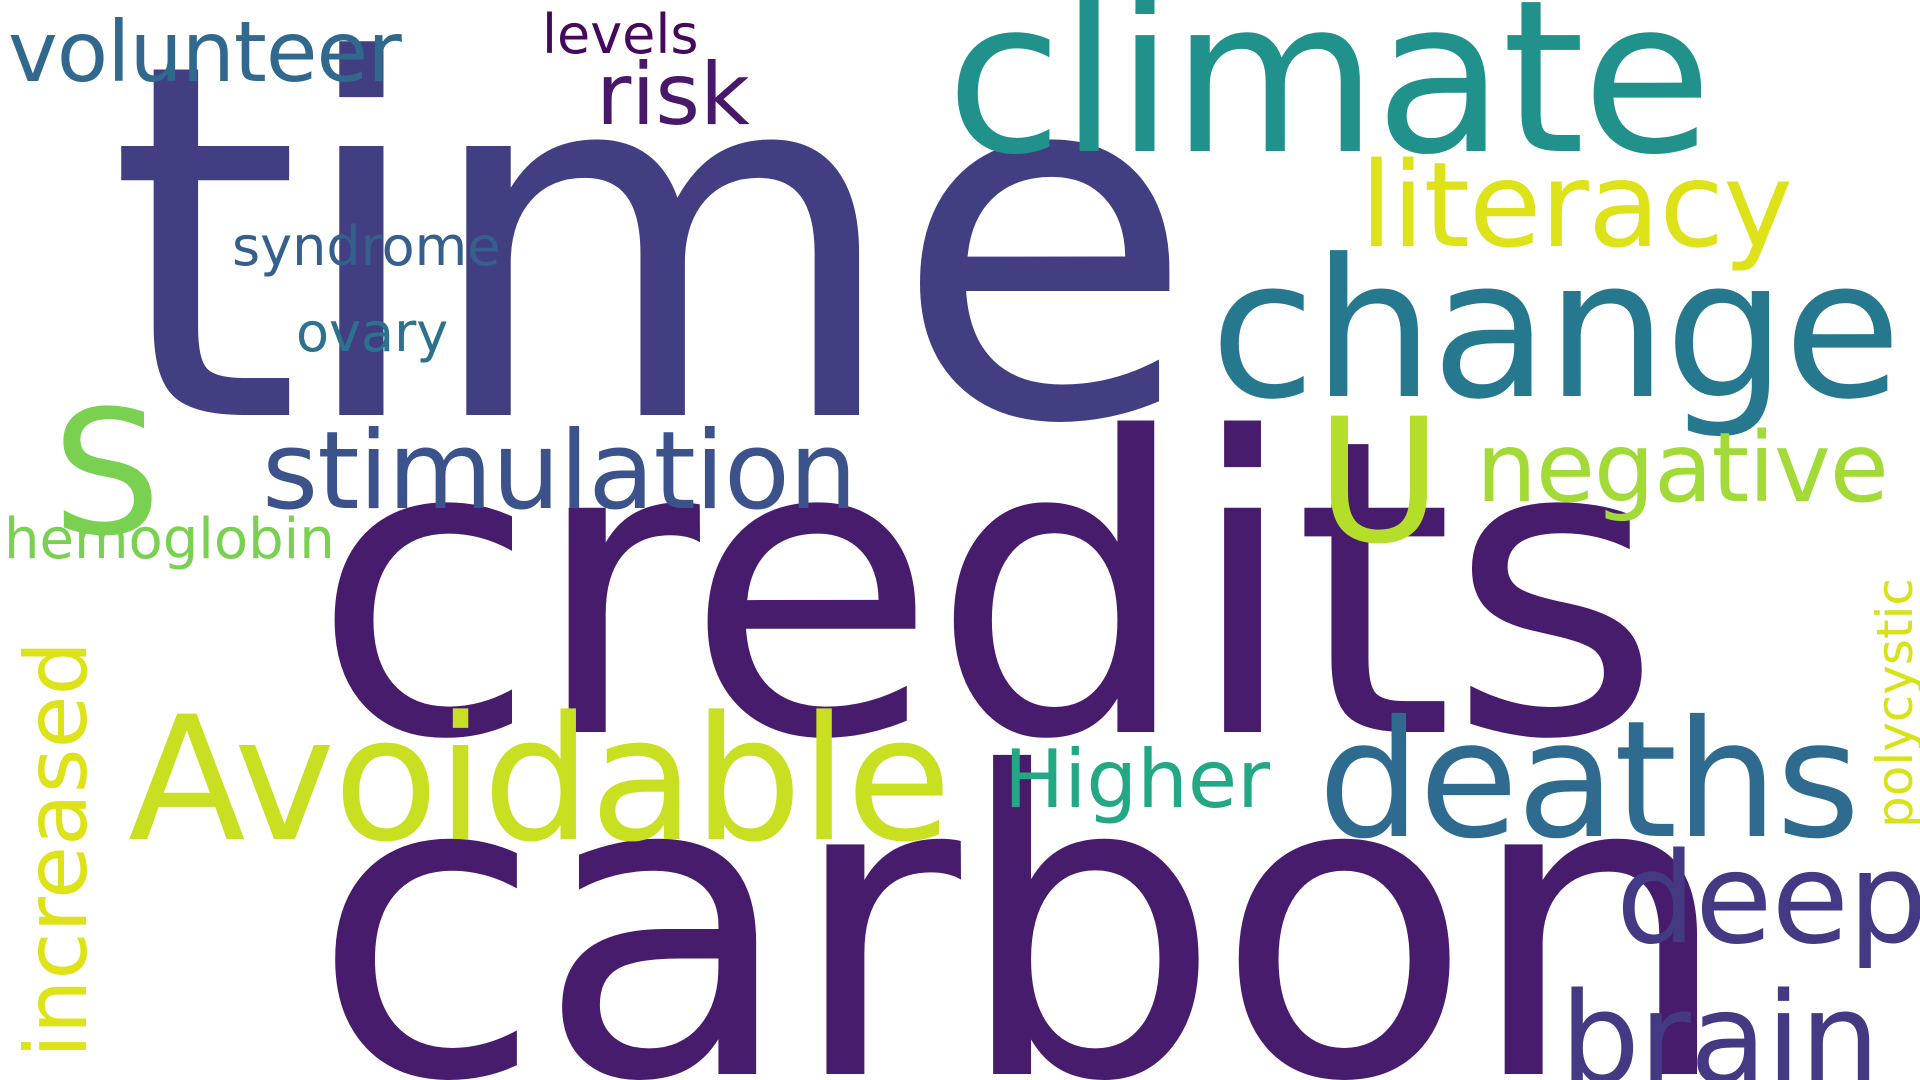 This screenshot has width=1920, height=1080. What do you see at coordinates (1576, 205) in the screenshot?
I see `word-literacy: literacy` at bounding box center [1576, 205].